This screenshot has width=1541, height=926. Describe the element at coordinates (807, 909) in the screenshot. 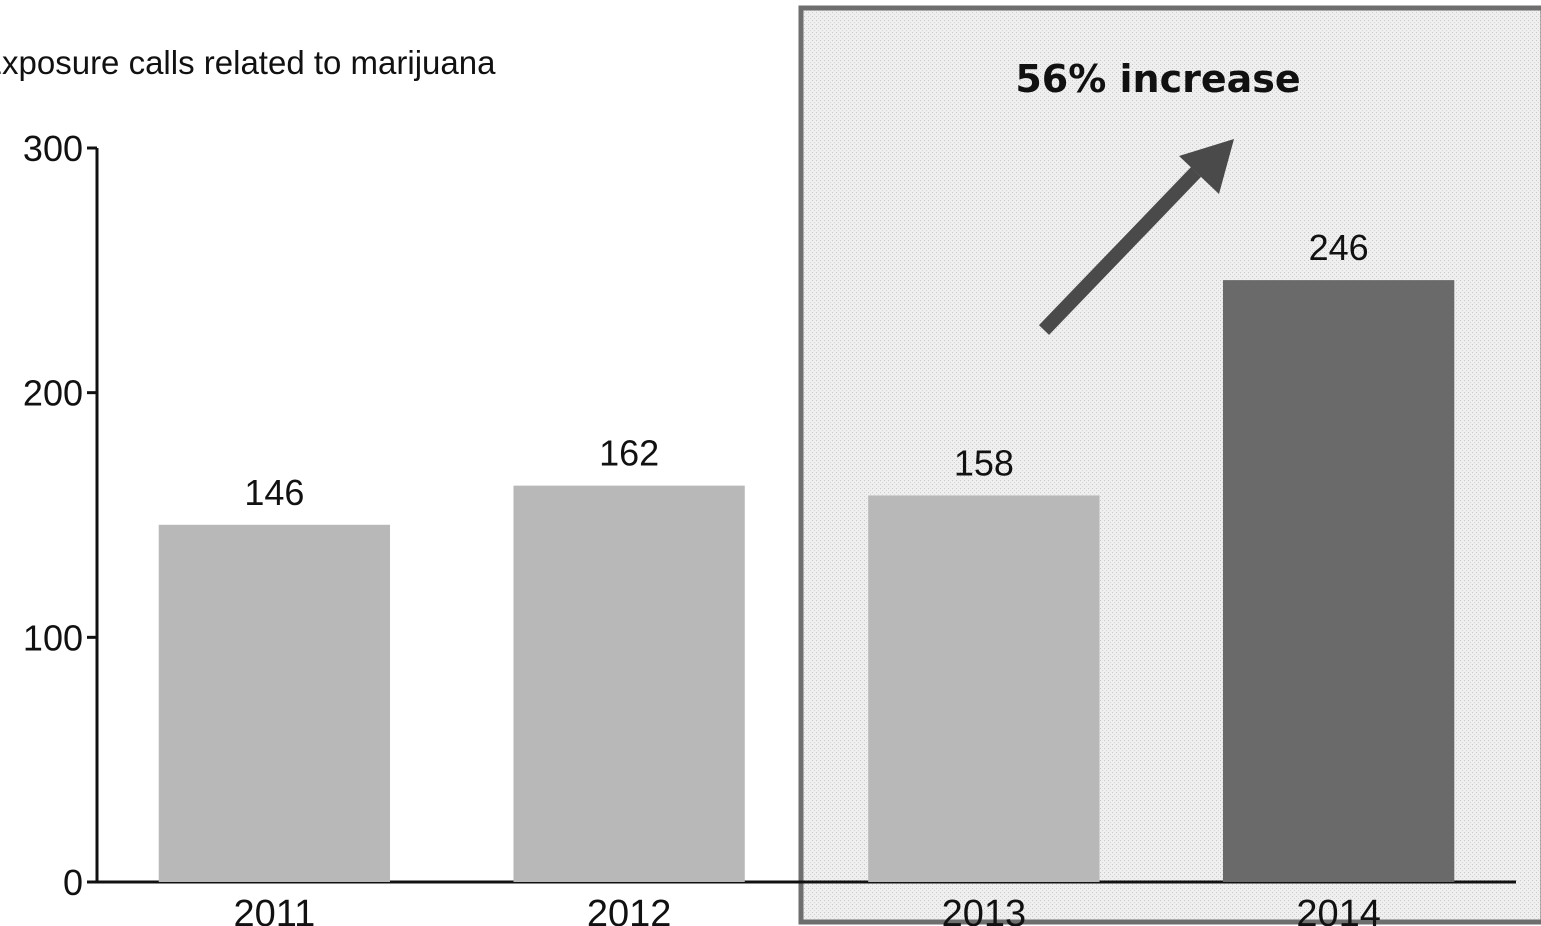

I see `x-labels: 2011 2012 2013 2014` at that location.